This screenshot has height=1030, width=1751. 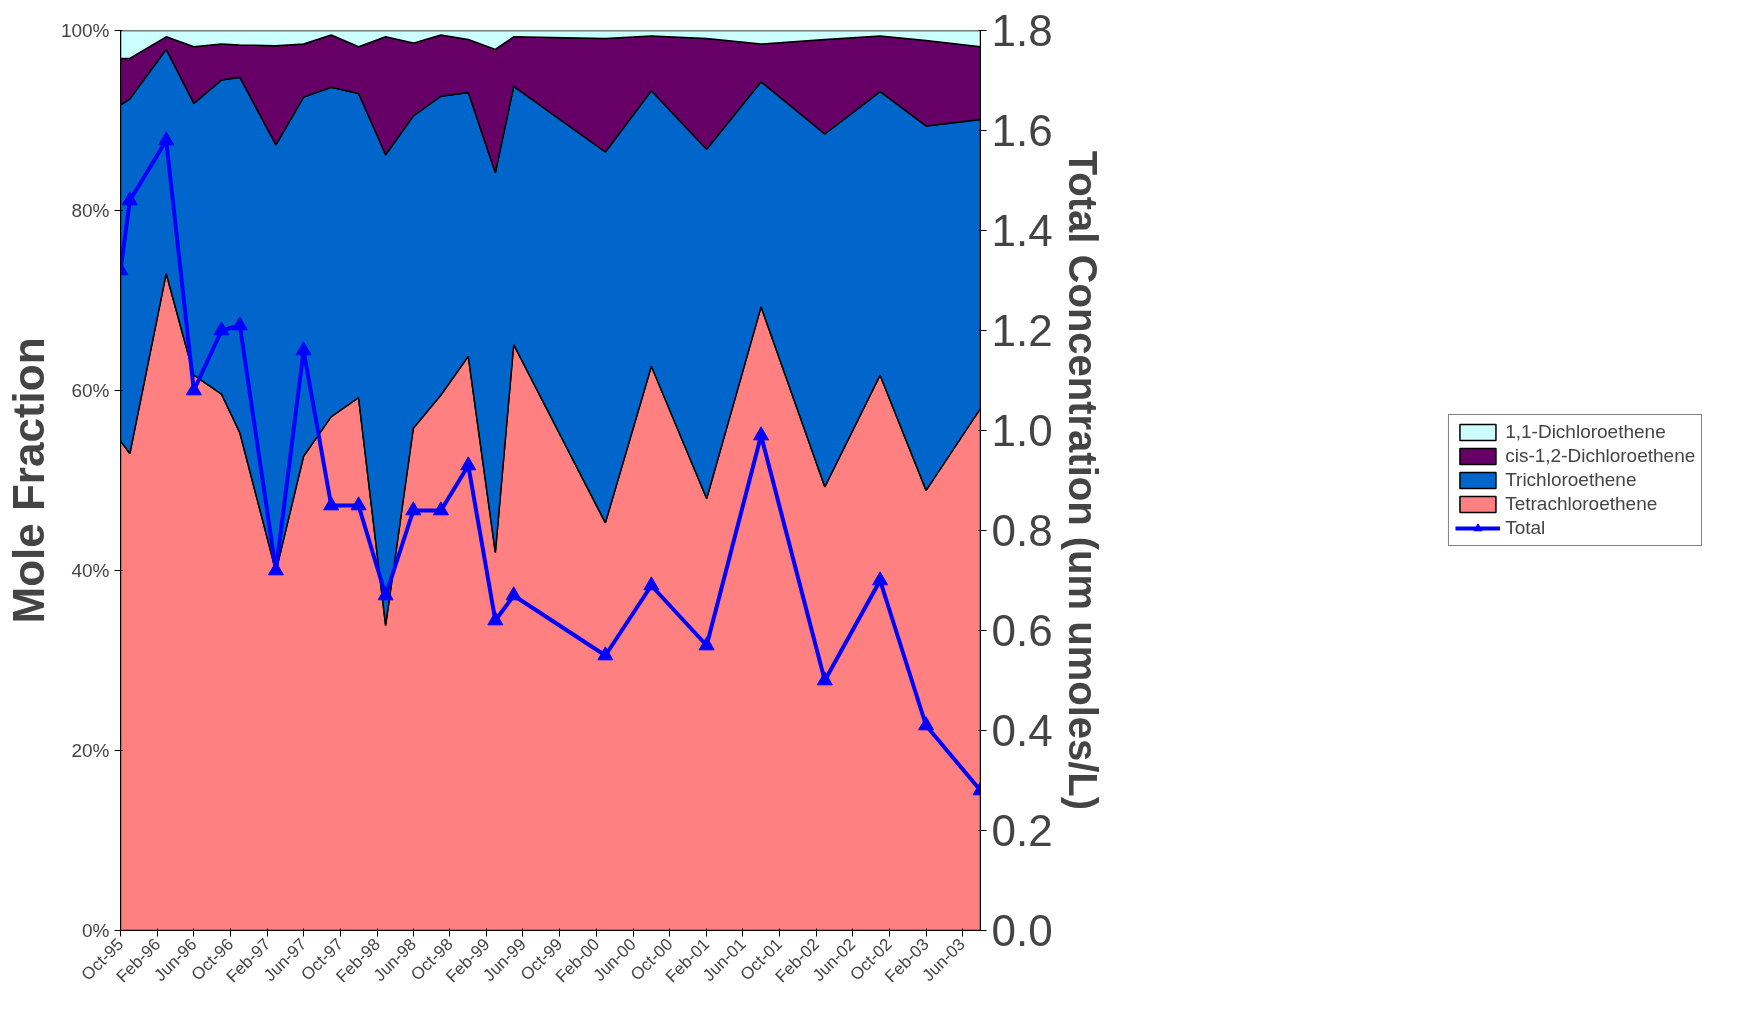 I want to click on y-tick-label: 0%, so click(x=96, y=930).